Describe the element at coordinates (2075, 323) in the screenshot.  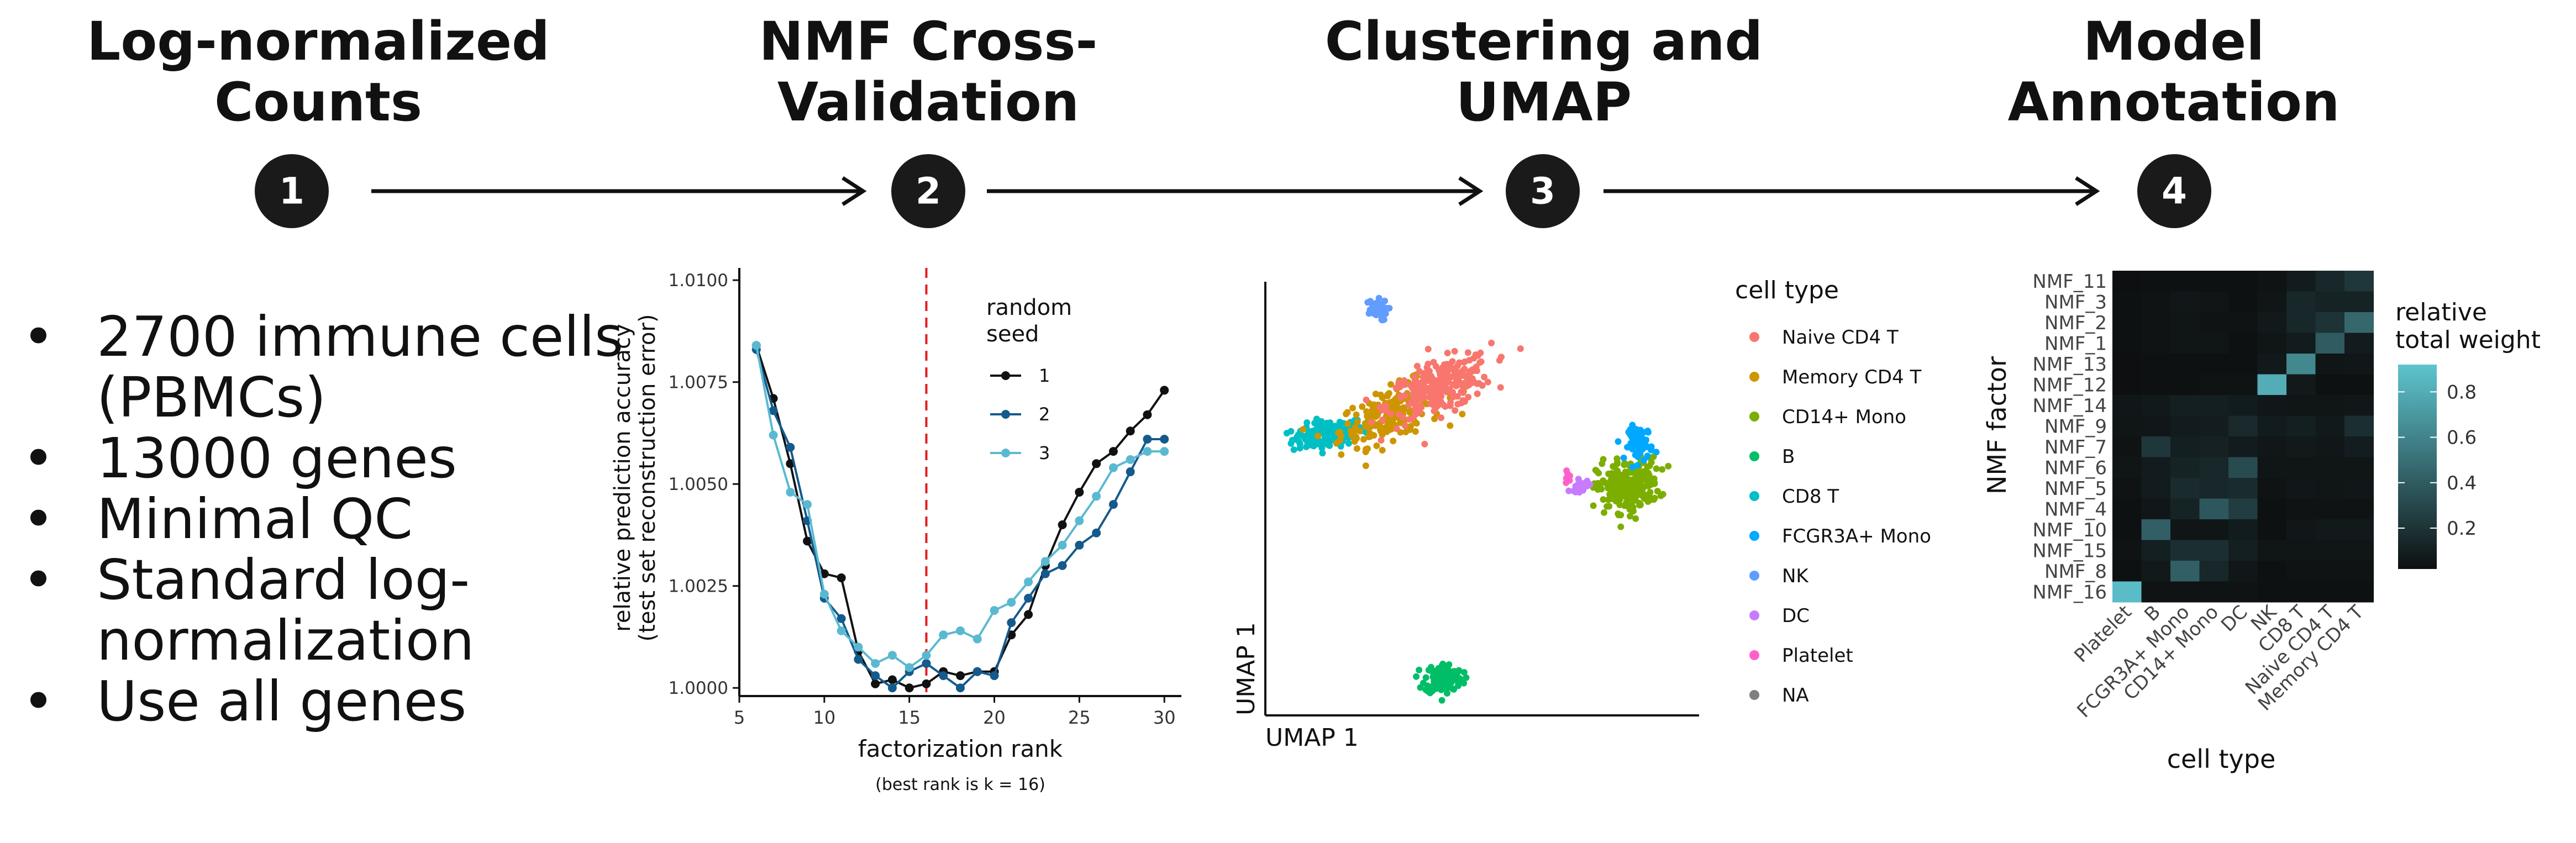
I see `heatmap-row-label: NMF_2` at that location.